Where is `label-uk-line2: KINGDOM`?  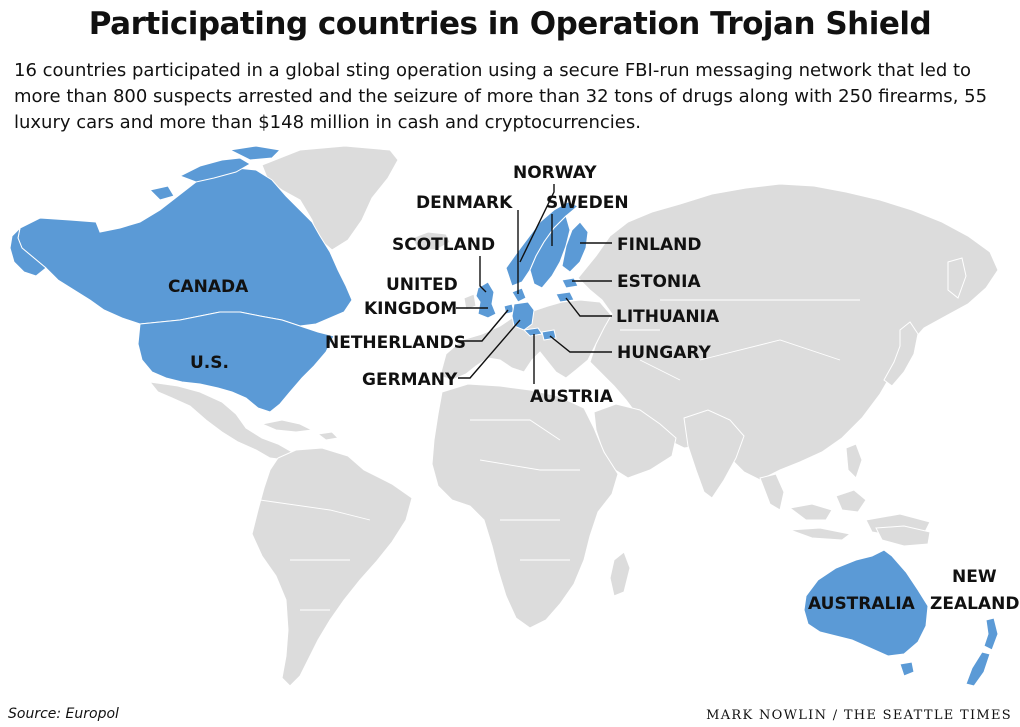 label-uk-line2: KINGDOM is located at coordinates (410, 309).